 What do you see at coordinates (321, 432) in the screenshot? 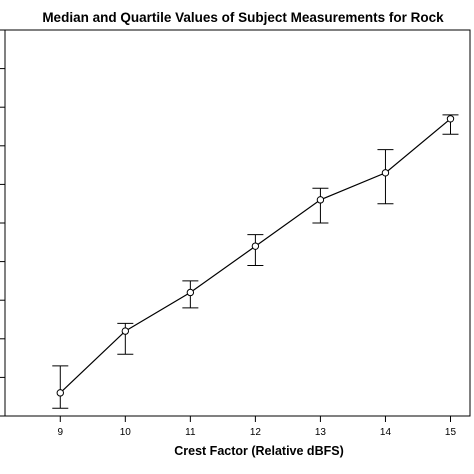
I see `x-tick-label-13: 13` at bounding box center [321, 432].